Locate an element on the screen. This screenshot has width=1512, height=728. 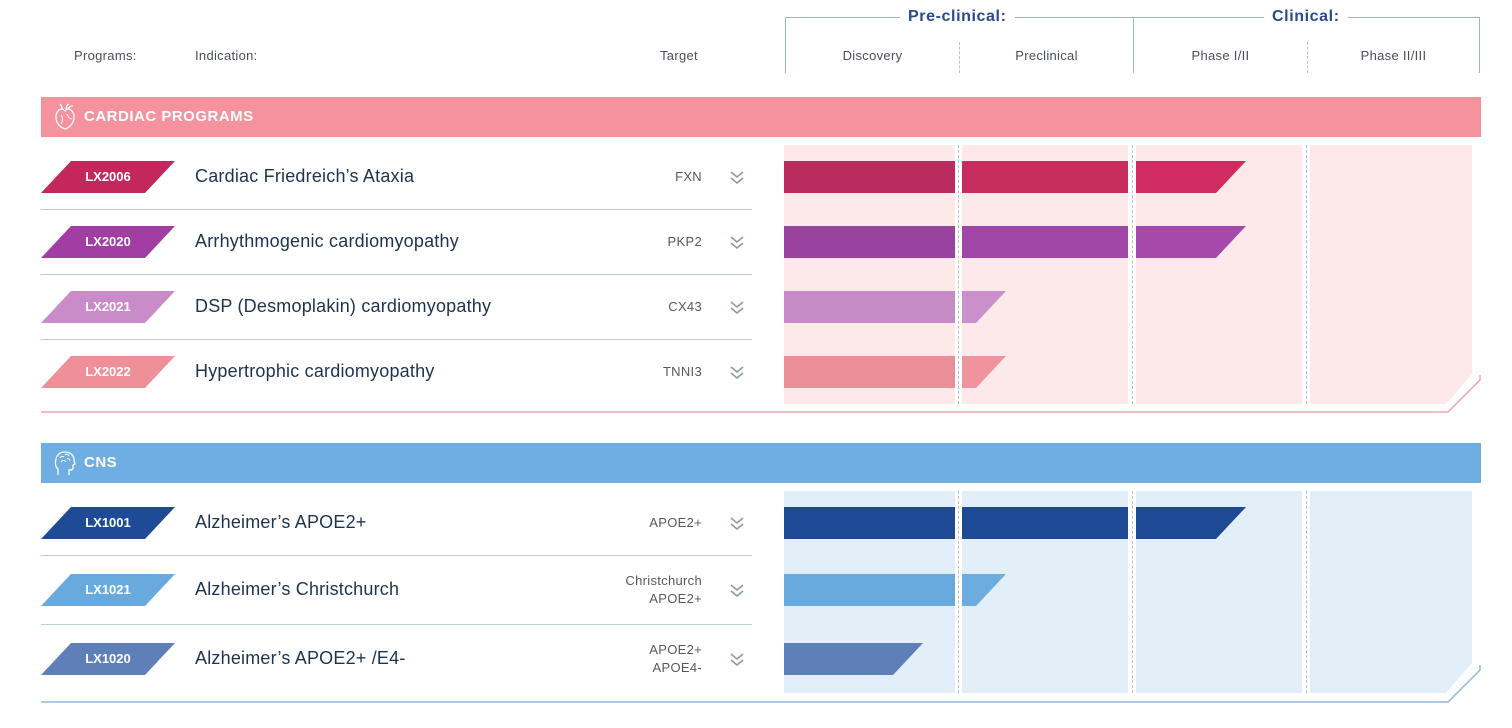
program-badge-label: LX2006 is located at coordinates (108, 176).